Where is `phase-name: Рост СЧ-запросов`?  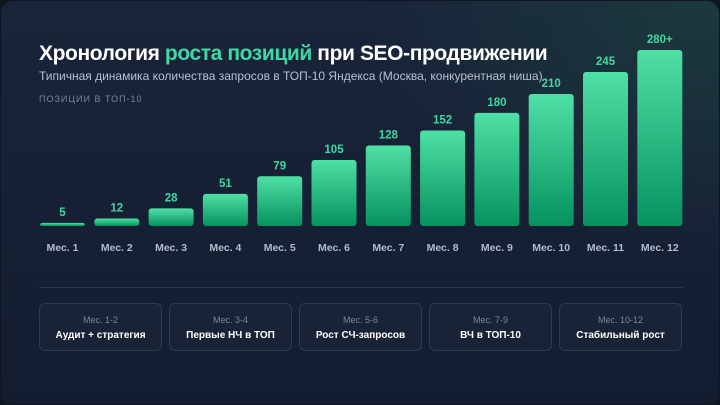 phase-name: Рост СЧ-запросов is located at coordinates (360, 335).